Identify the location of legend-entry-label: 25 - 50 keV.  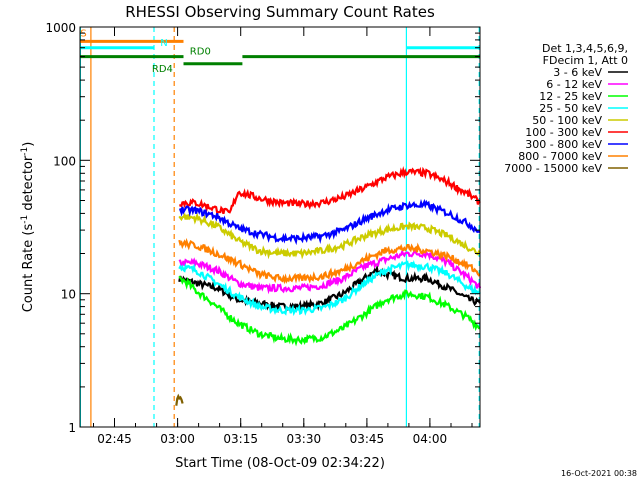
(570, 108).